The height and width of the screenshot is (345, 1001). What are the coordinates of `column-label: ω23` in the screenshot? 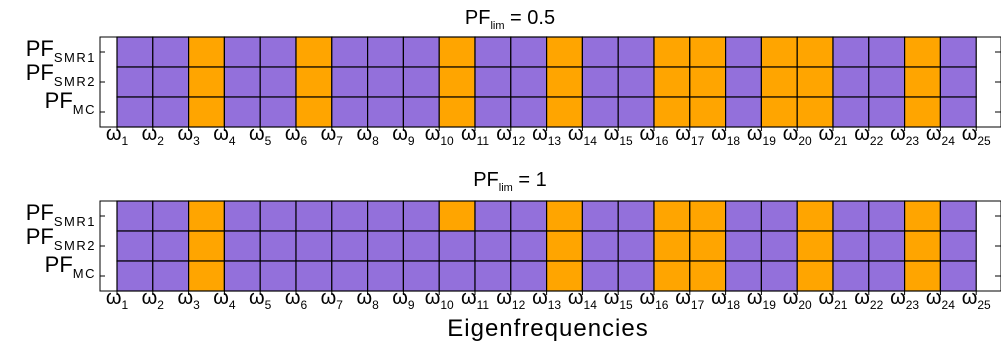 It's located at (904, 299).